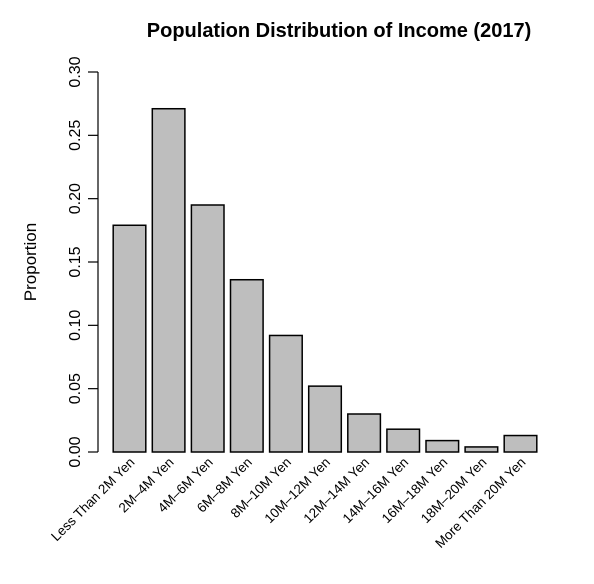  I want to click on y-tick-label: 0.15, so click(75, 261).